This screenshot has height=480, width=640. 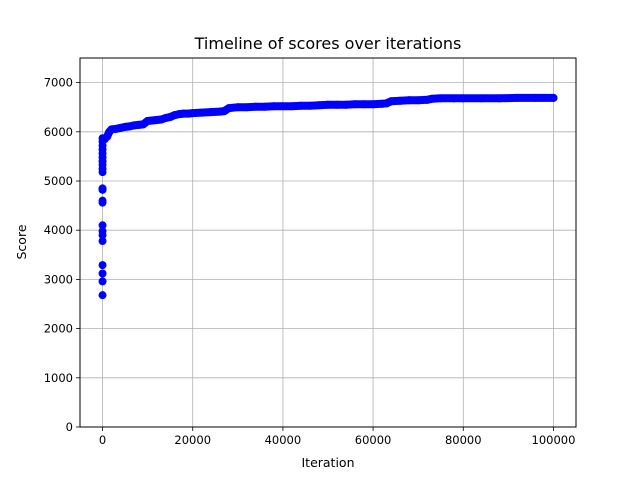 I want to click on y-tick-label: 6000, so click(x=58, y=132).